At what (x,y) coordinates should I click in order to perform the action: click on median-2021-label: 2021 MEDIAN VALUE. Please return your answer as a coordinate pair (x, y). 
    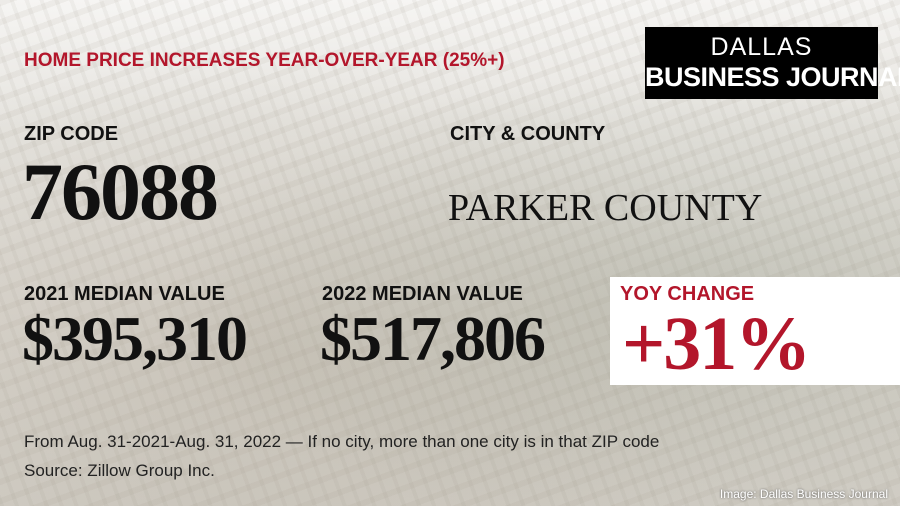
    Looking at the image, I should click on (124, 294).